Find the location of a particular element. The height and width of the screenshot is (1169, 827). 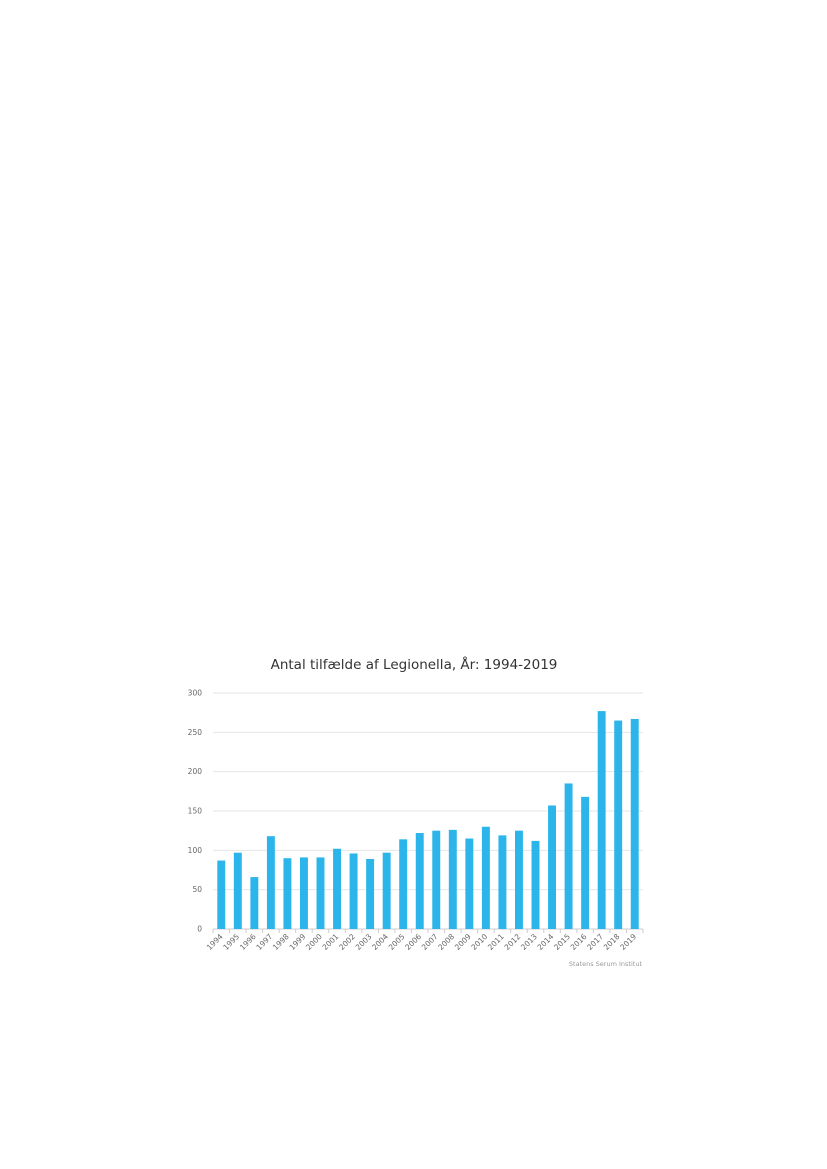

x-tick-label: 2007 is located at coordinates (430, 942).